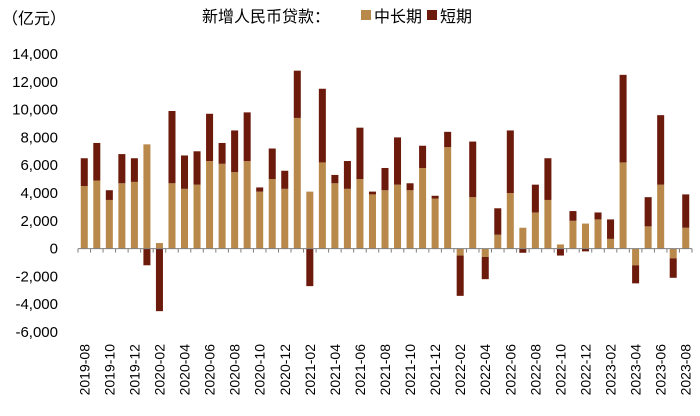  Describe the element at coordinates (360, 370) in the screenshot. I see `x-tick-label: 2021-06` at that location.